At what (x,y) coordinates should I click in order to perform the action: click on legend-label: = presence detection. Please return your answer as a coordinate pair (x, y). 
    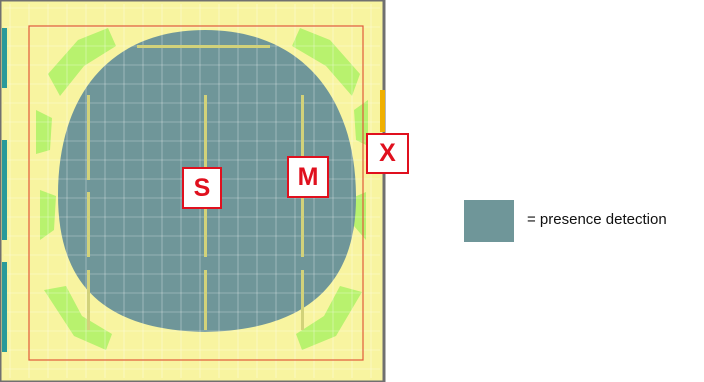
    Looking at the image, I should click on (597, 219).